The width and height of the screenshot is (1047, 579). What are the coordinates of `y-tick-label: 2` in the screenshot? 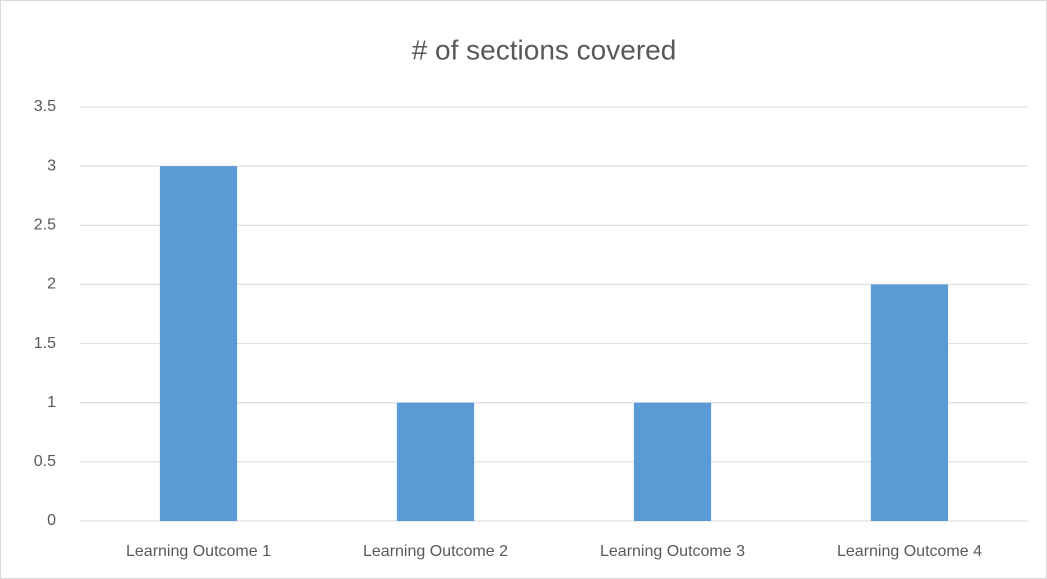 It's located at (51, 284).